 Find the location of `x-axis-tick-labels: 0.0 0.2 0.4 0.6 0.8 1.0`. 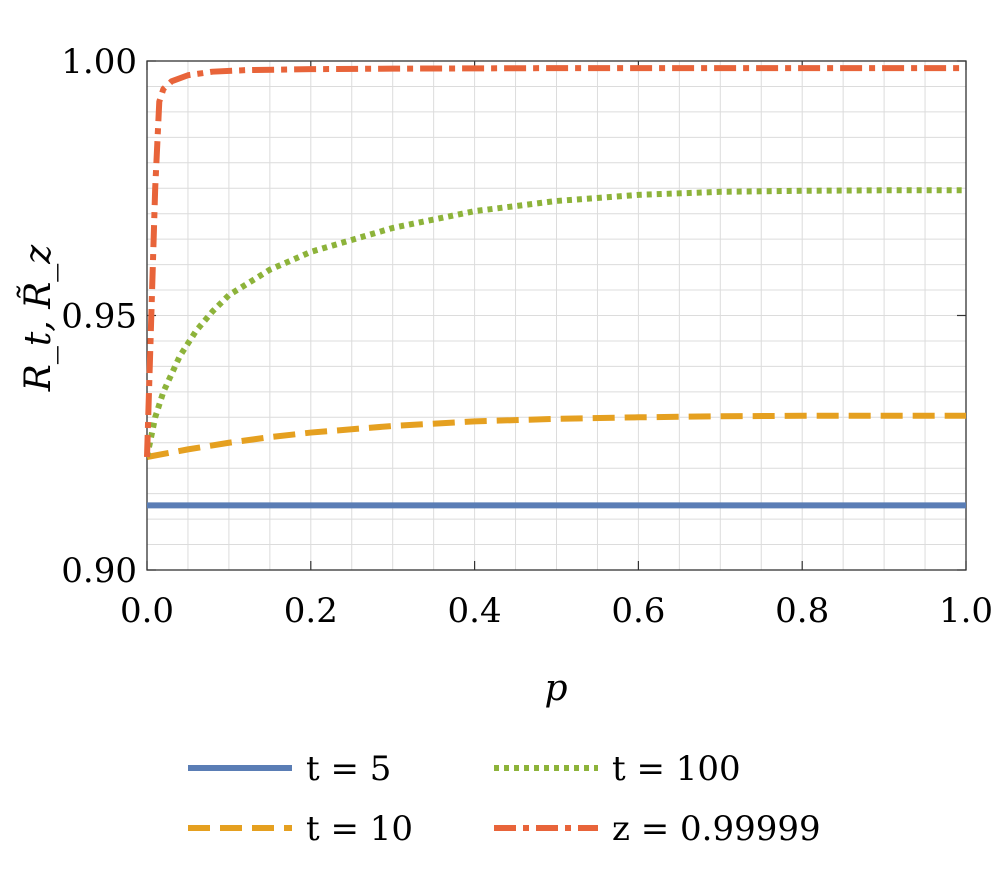

x-axis-tick-labels: 0.0 0.2 0.4 0.6 0.8 1.0 is located at coordinates (556, 611).